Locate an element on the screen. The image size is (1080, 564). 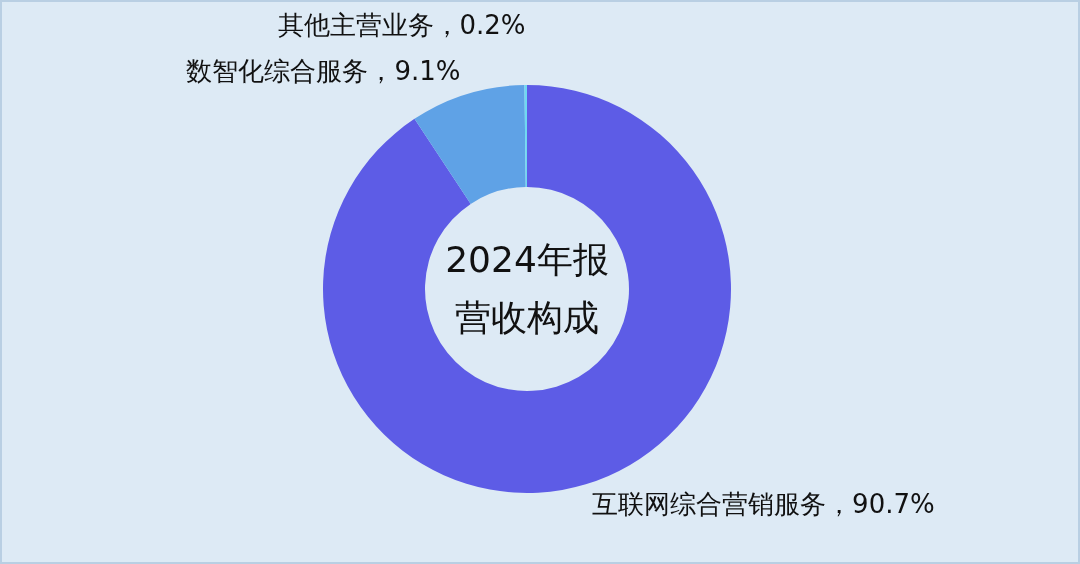
slice-label: 互联网综合营销服务，90.7% is located at coordinates (763, 503).